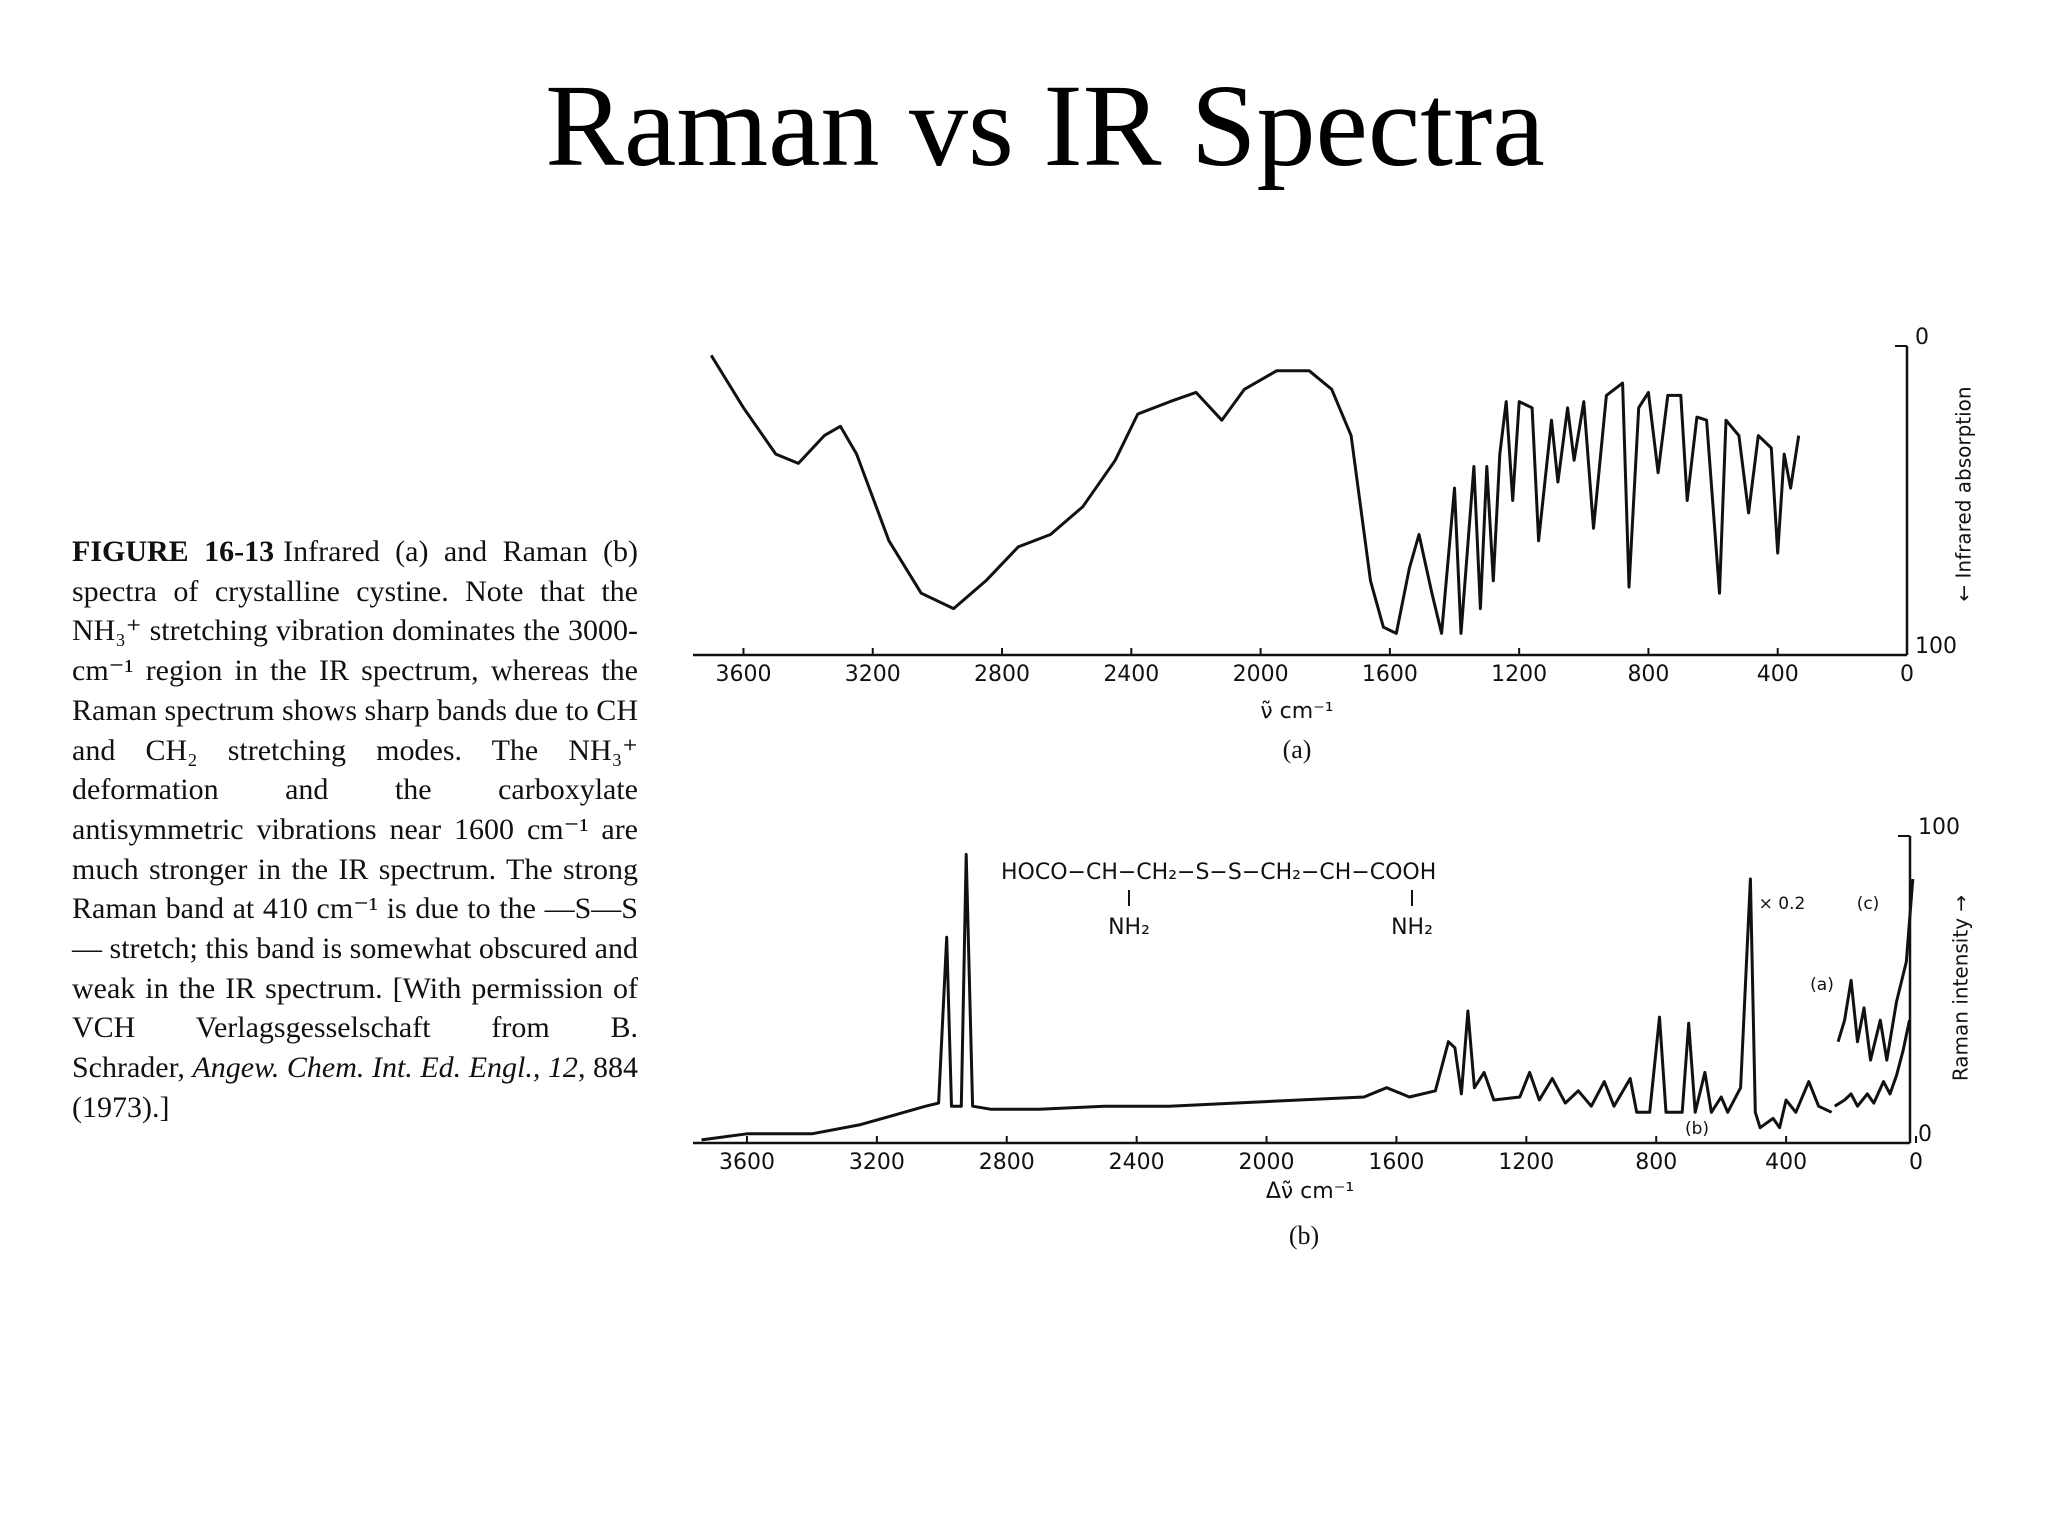  What do you see at coordinates (173, 551) in the screenshot?
I see `caption-text: FIGURE 16-13` at bounding box center [173, 551].